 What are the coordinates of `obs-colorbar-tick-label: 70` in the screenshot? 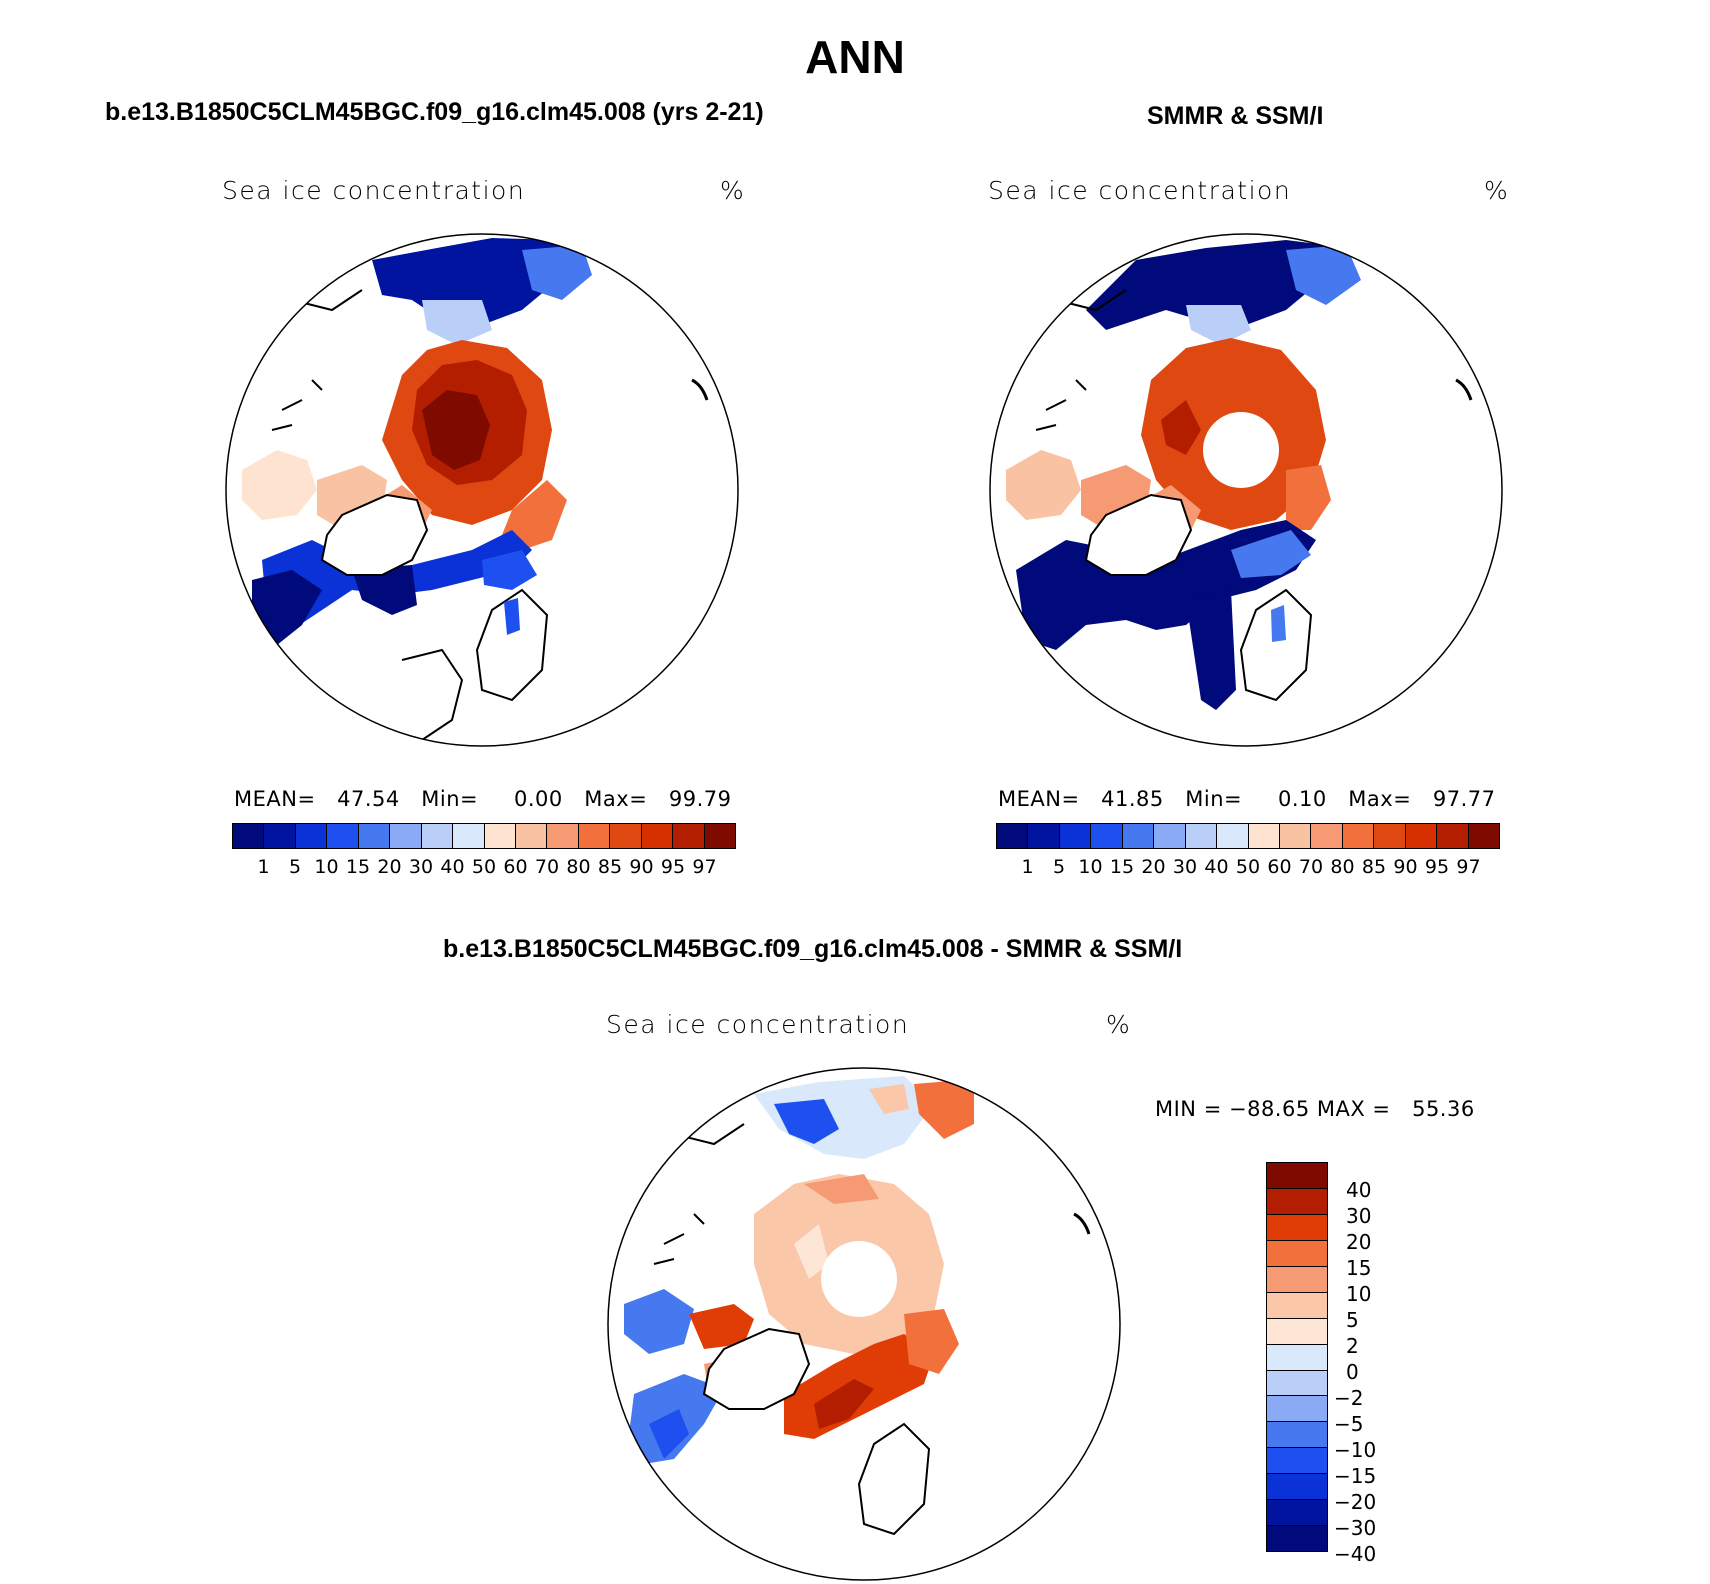 It's located at (1311, 867).